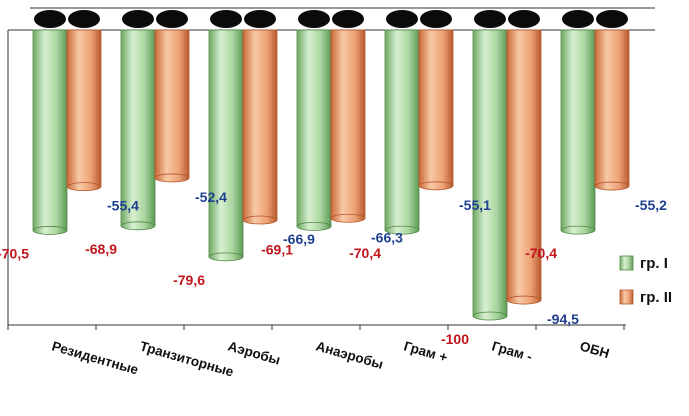  What do you see at coordinates (349, 355) in the screenshot?
I see `category-label: Анаэробы` at bounding box center [349, 355].